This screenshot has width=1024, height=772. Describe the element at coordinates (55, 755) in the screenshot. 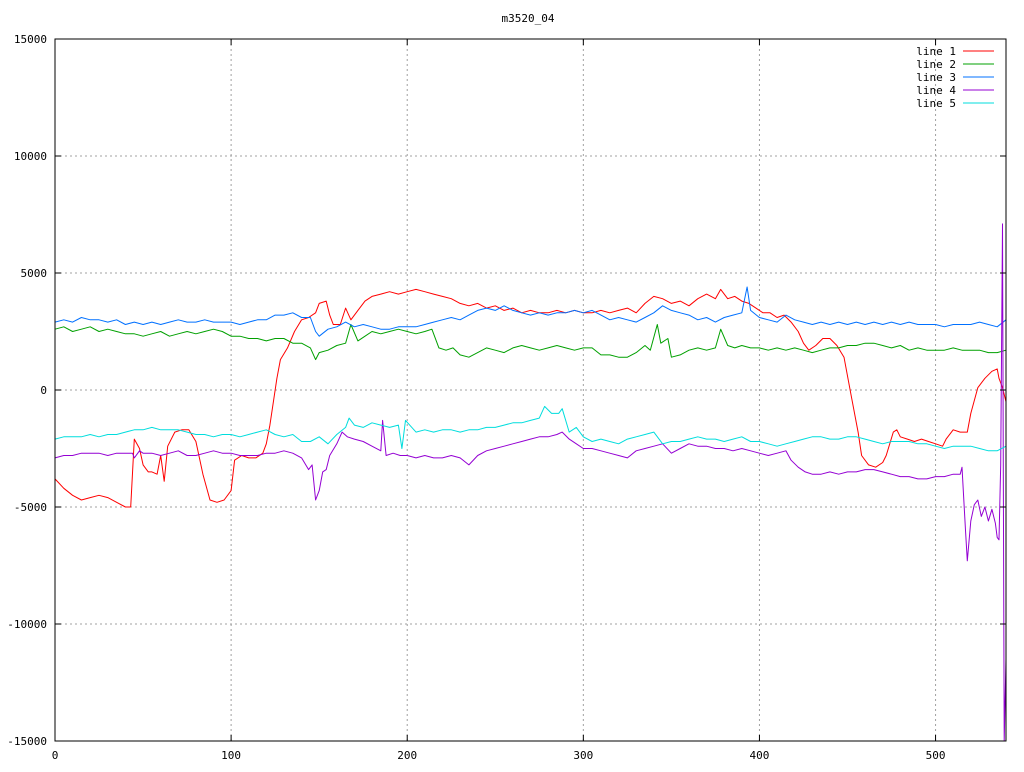

I see `x-tick-label: 0` at that location.